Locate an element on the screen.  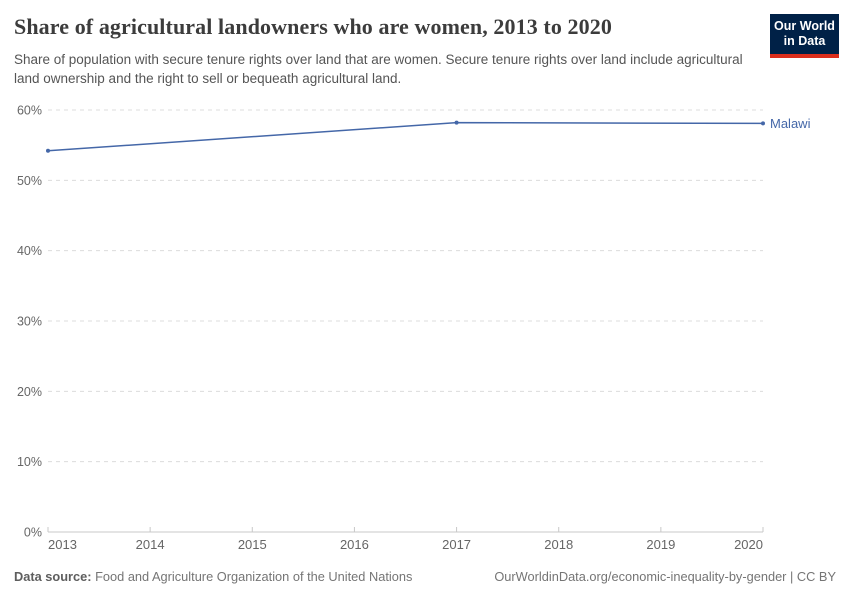
series-label-malawi: Malawi is located at coordinates (790, 123).